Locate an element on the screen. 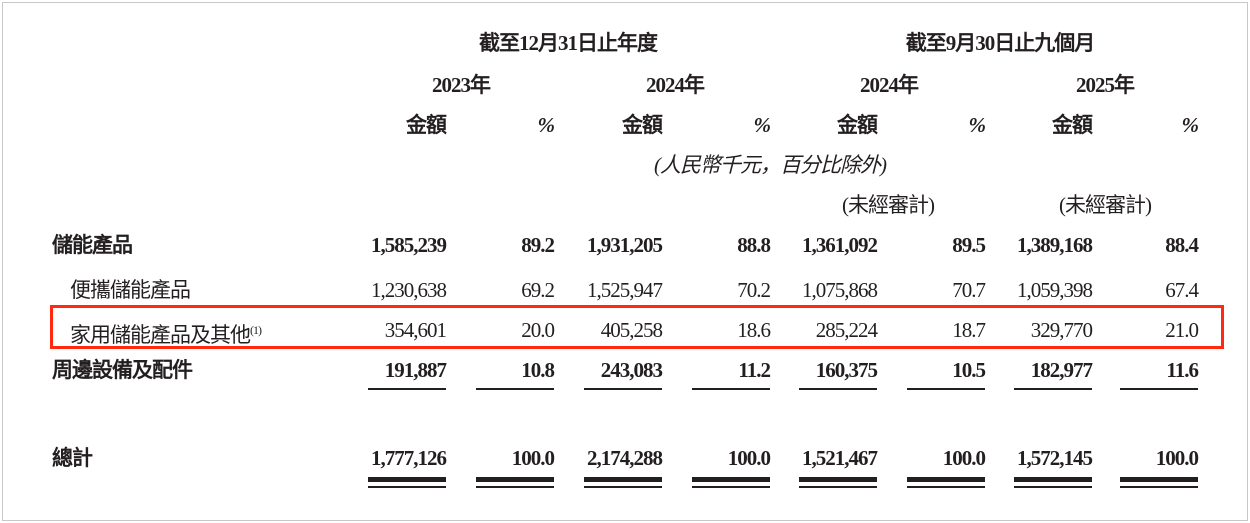  table-cell: 405,258 is located at coordinates (631, 330).